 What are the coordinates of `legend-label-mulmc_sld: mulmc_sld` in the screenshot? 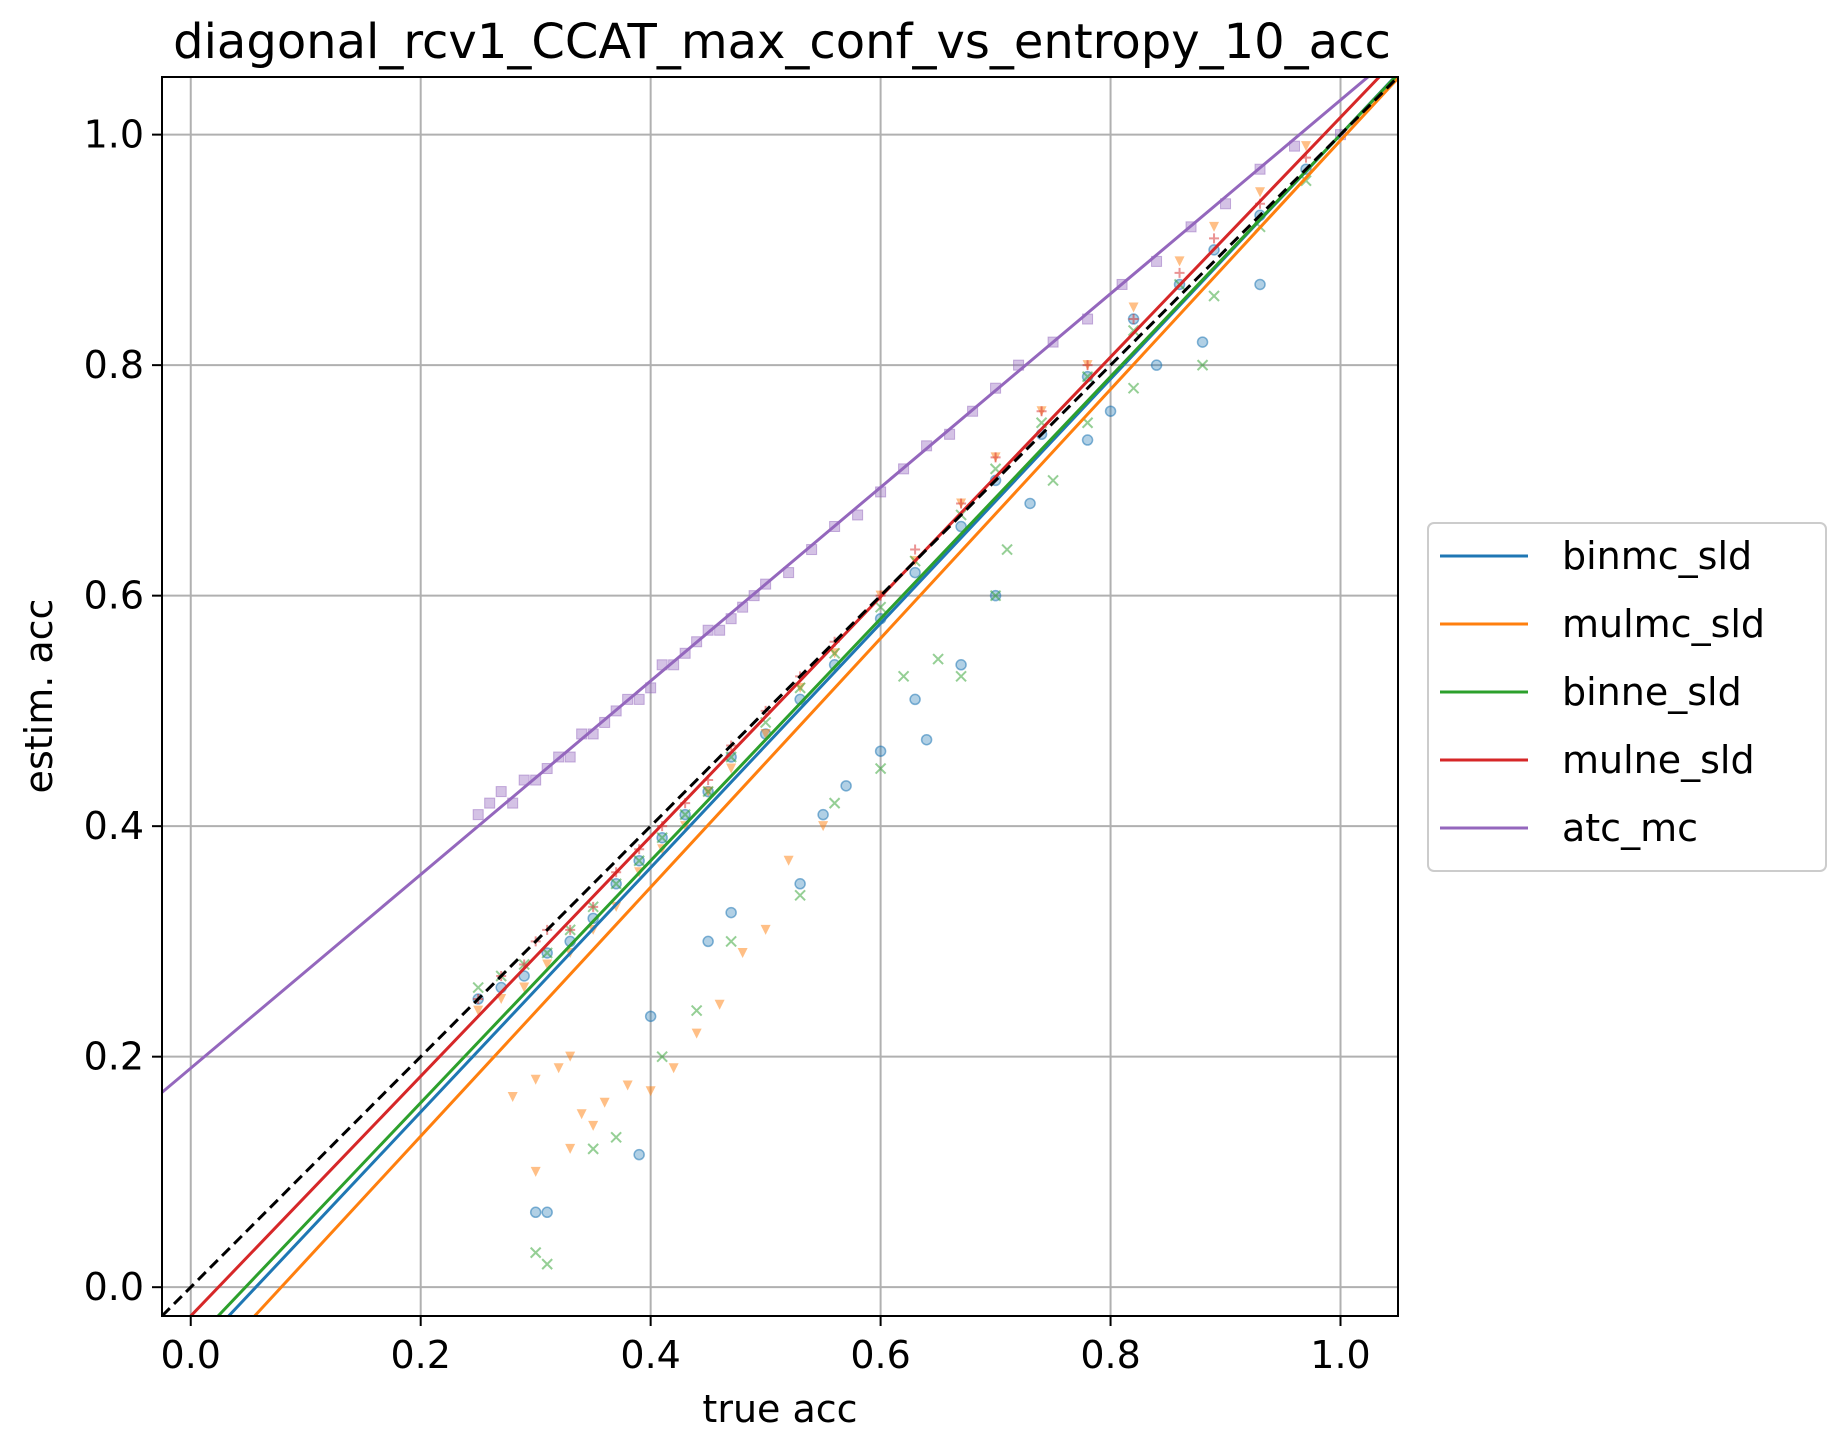 It's located at (1663, 624).